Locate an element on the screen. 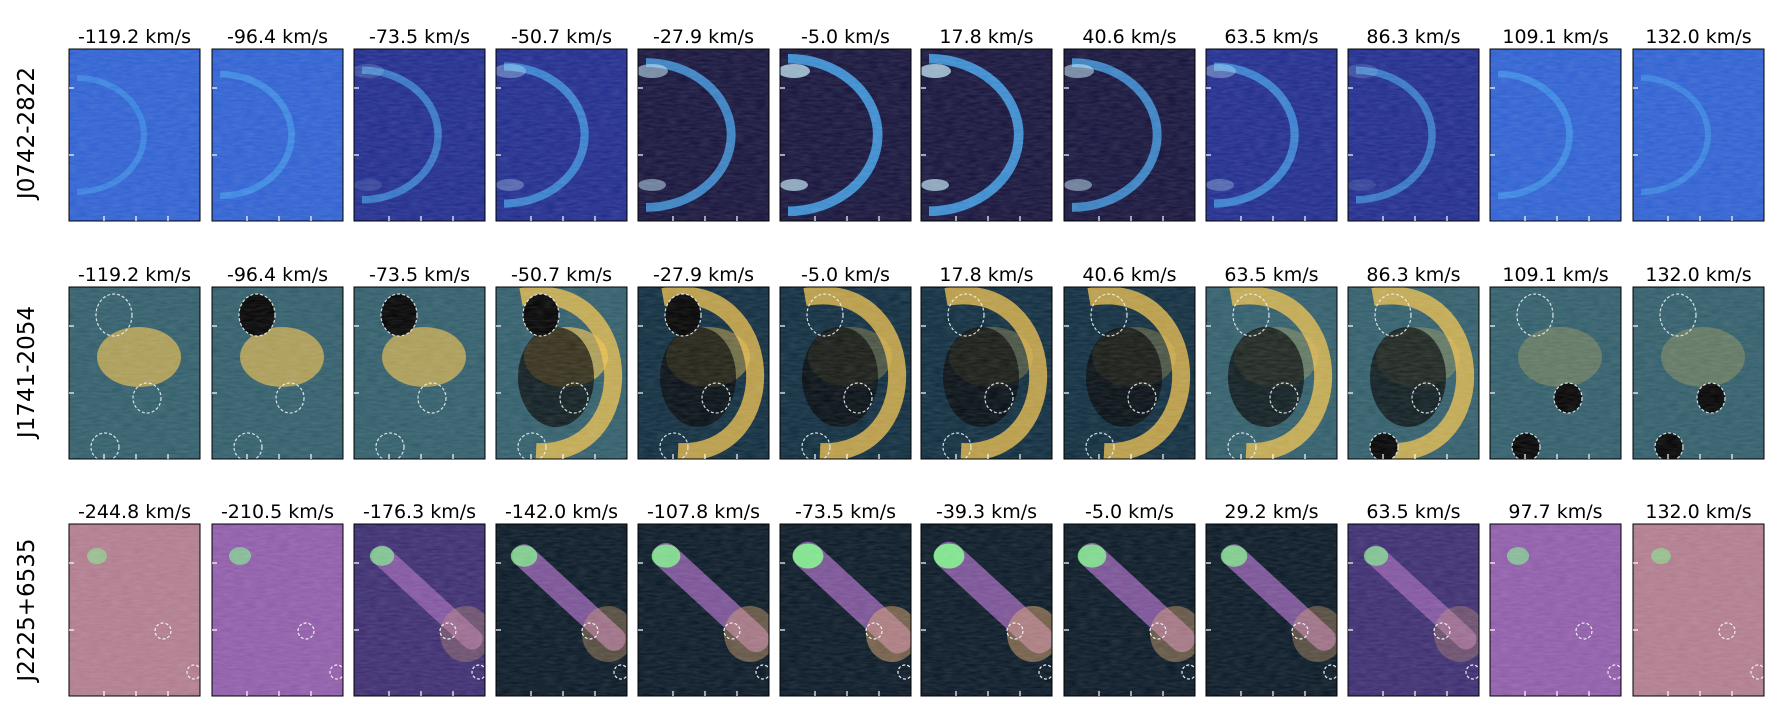 The width and height of the screenshot is (1778, 720). channel-panel: 29.2 km/s is located at coordinates (1271, 599).